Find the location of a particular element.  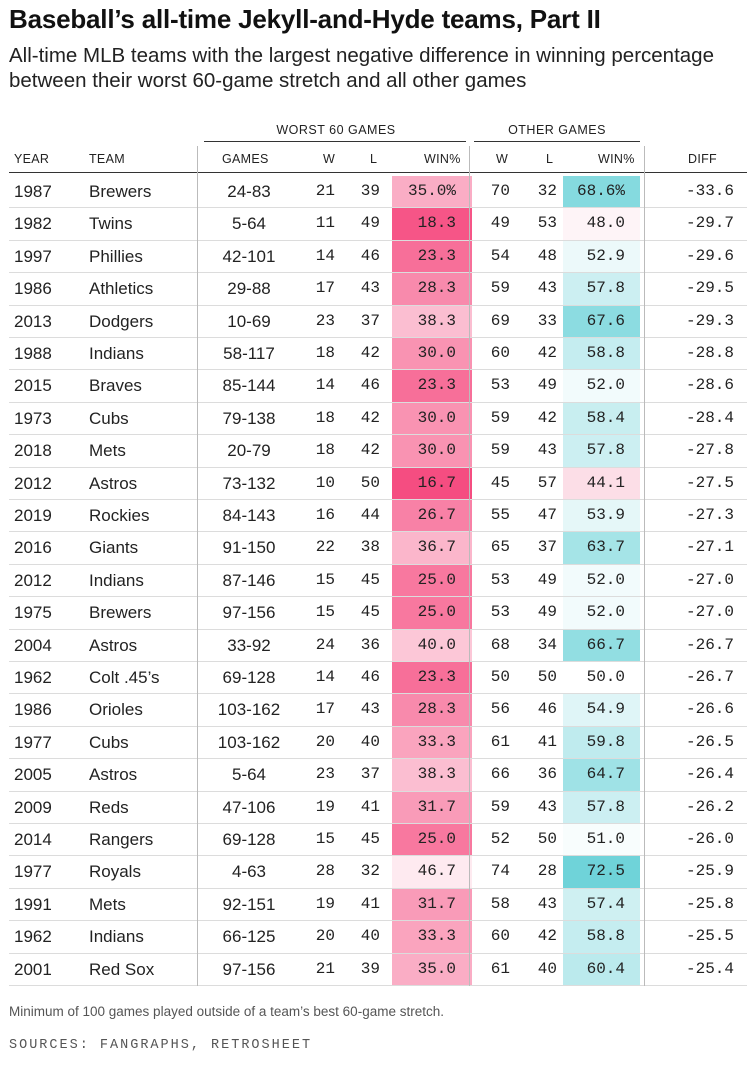

cell-diff: -25.8 is located at coordinates (709, 903).